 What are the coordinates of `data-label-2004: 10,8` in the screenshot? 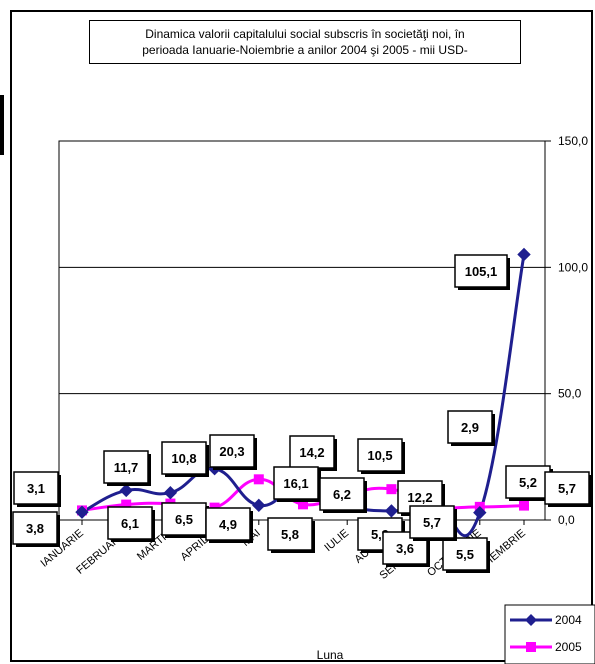 It's located at (185, 459).